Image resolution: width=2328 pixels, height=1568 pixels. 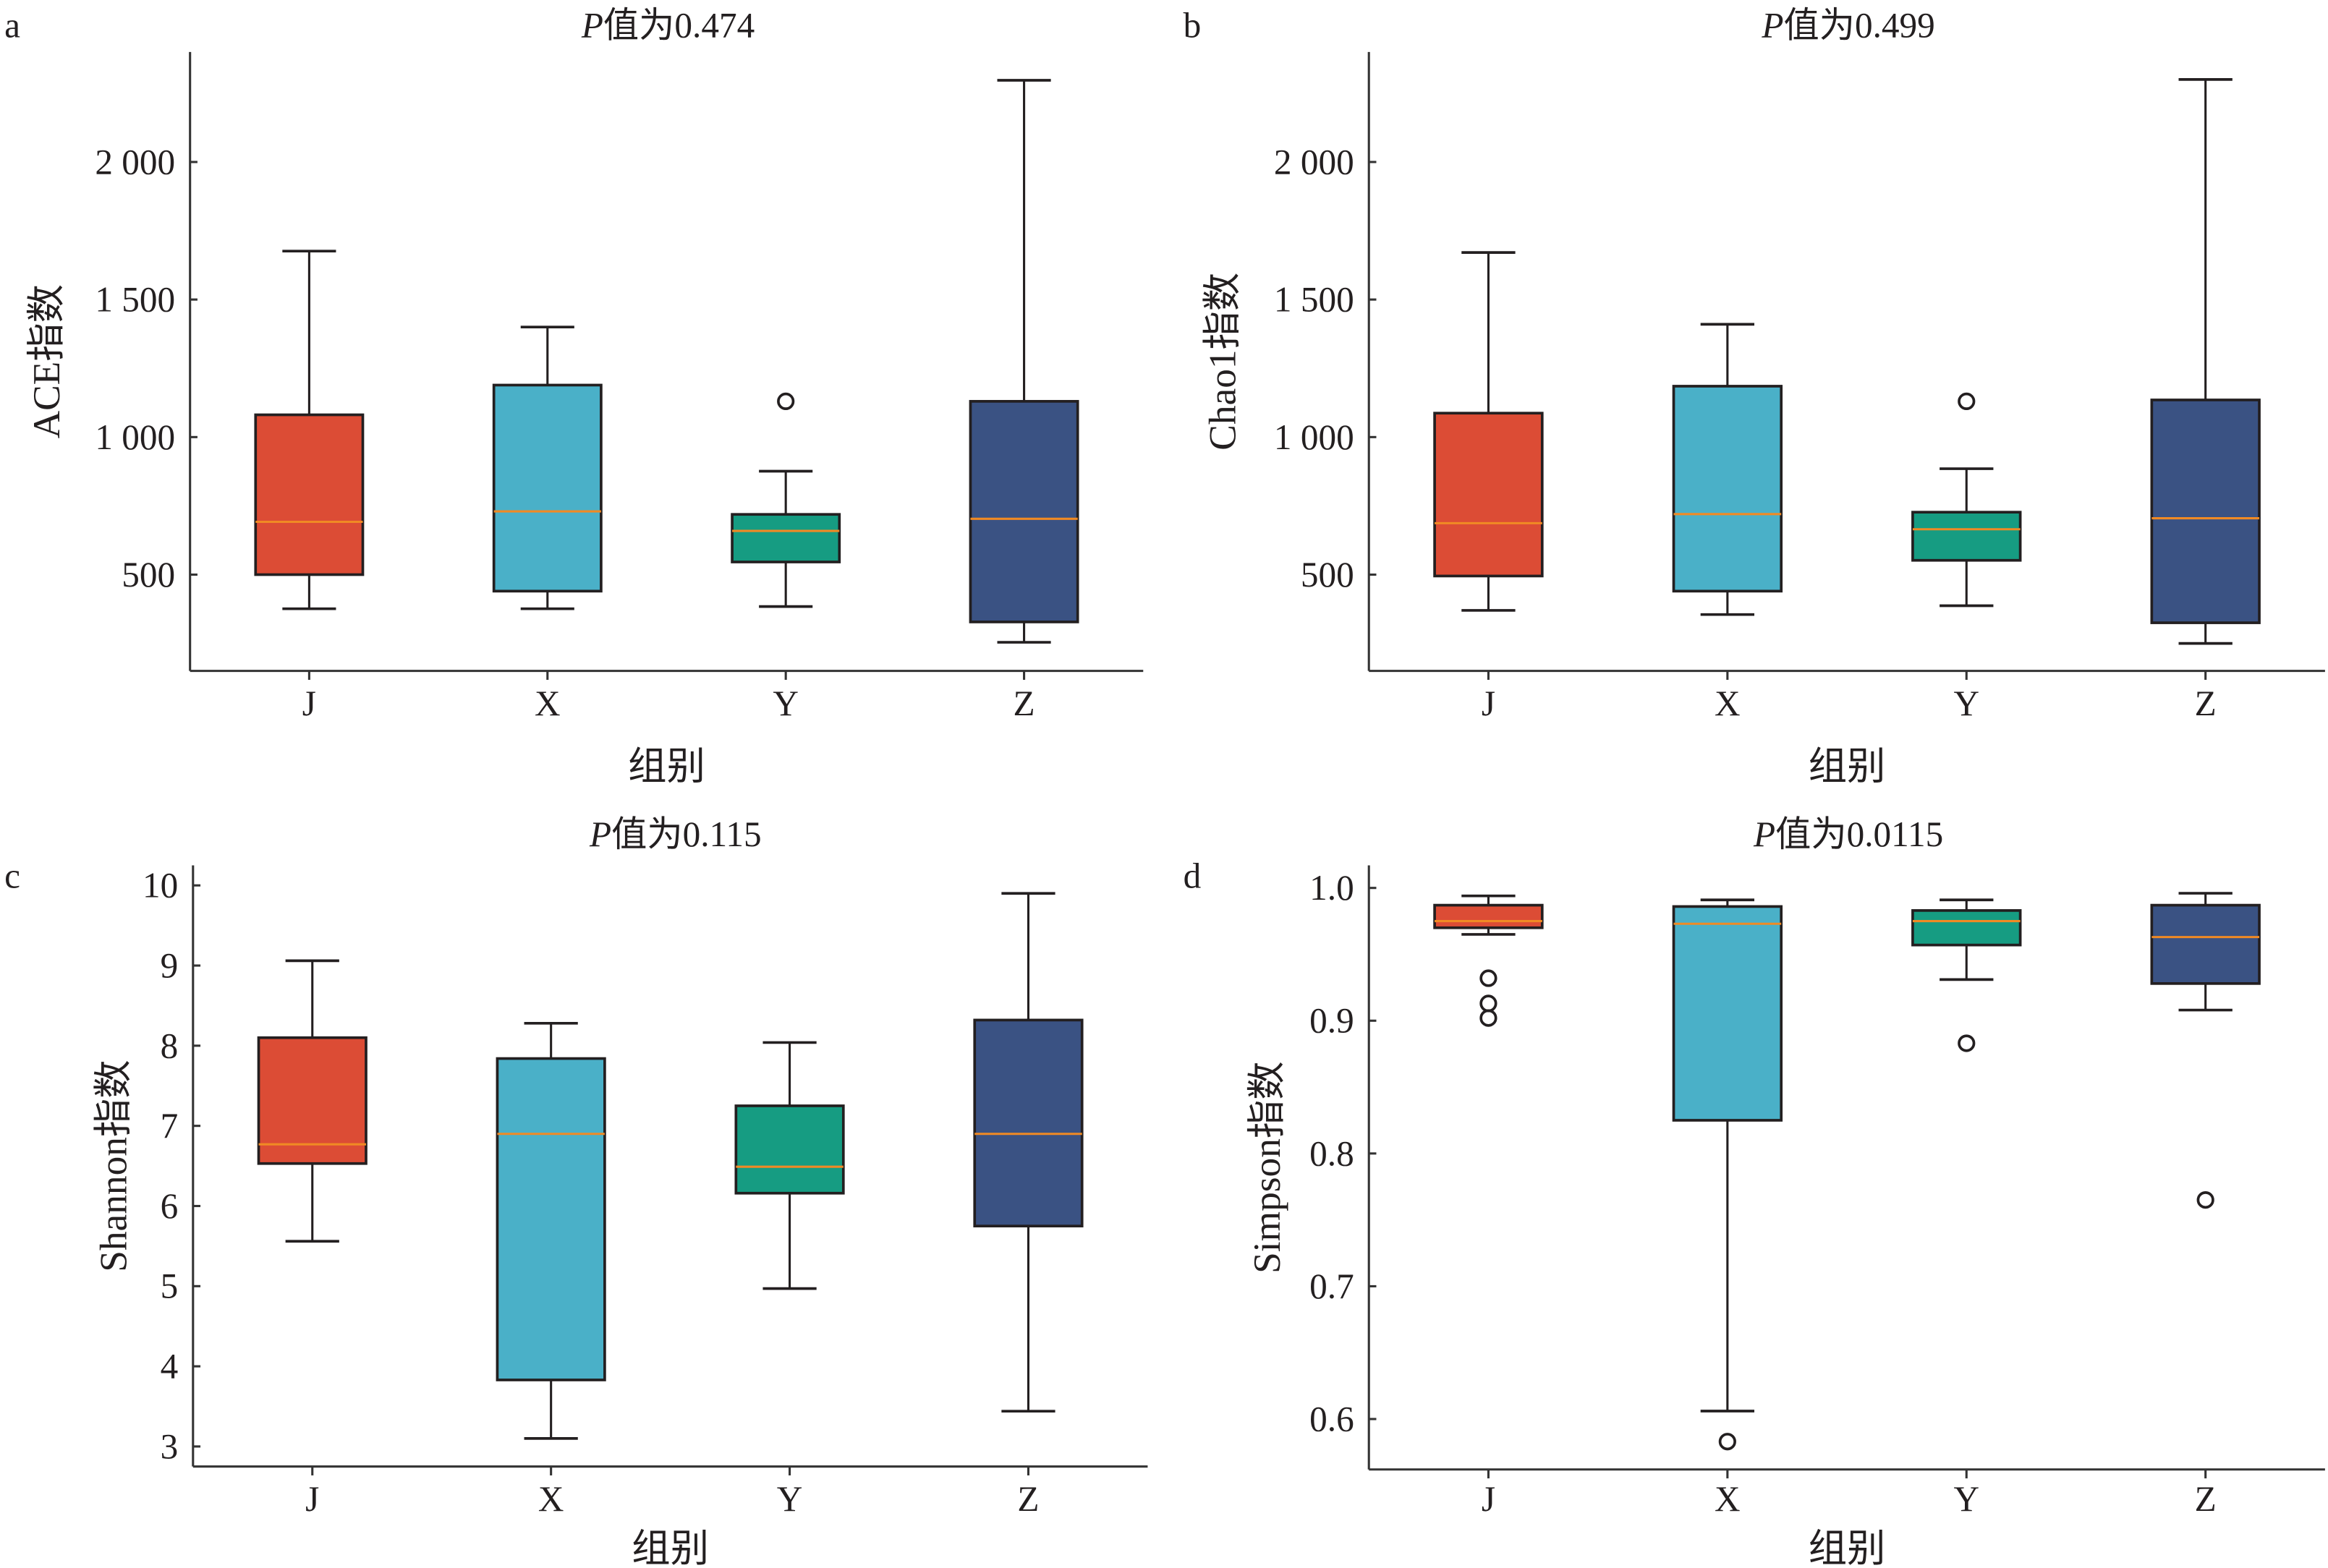 What do you see at coordinates (1193, 25) in the screenshot?
I see `panel-letter: b` at bounding box center [1193, 25].